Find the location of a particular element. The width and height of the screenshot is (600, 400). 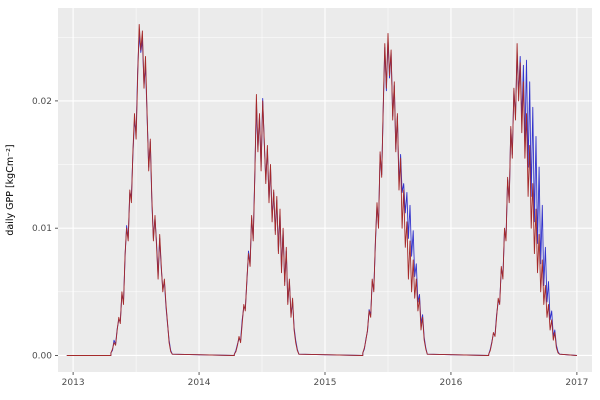

x-tick-label: 2017 is located at coordinates (576, 383).